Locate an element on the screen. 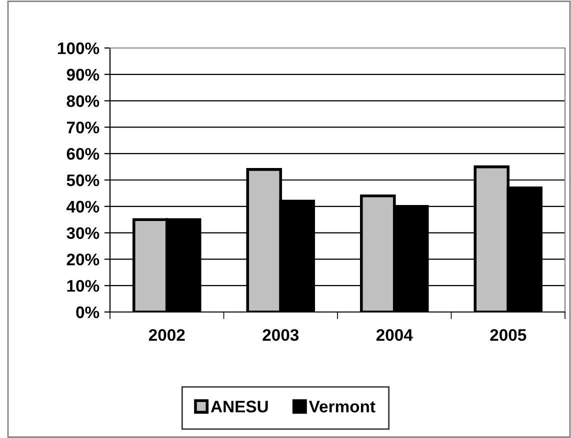 The height and width of the screenshot is (438, 571). y-tick-label: 100% is located at coordinates (79, 48).